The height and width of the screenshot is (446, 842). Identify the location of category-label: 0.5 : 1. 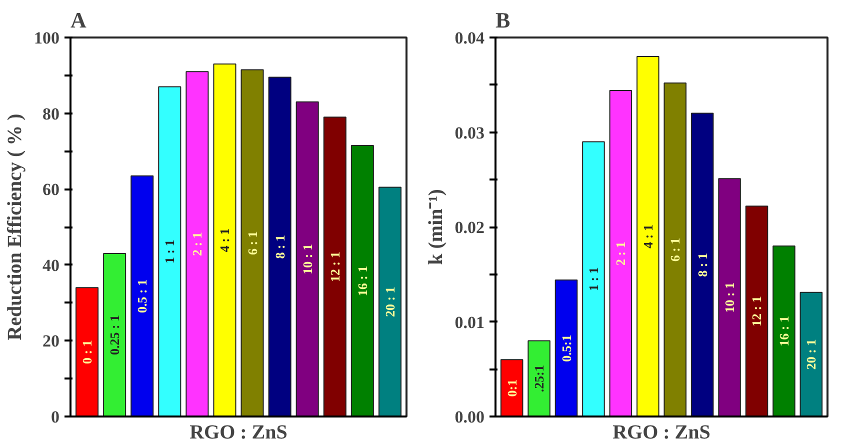
(142, 296).